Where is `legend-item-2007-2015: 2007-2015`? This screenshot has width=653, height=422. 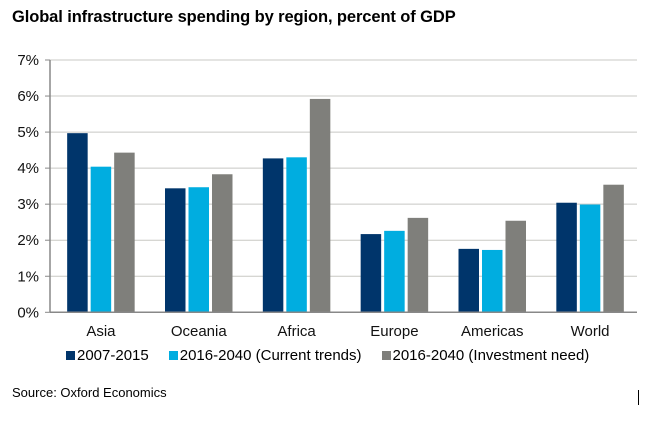
legend-item-2007-2015: 2007-2015 is located at coordinates (107, 355).